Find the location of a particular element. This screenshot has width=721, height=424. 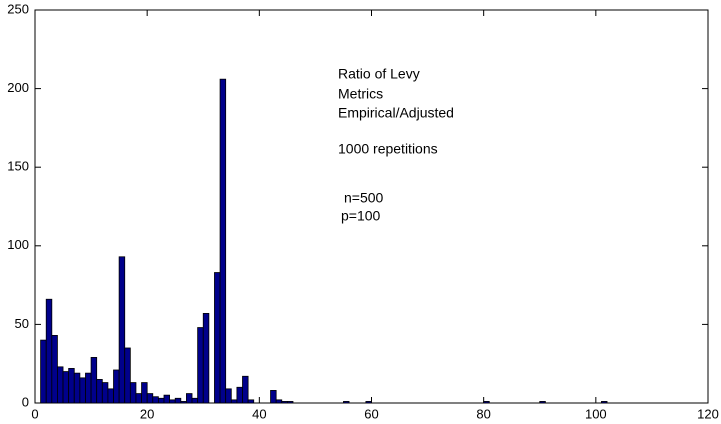

x-tick-label: 0 is located at coordinates (34, 413).